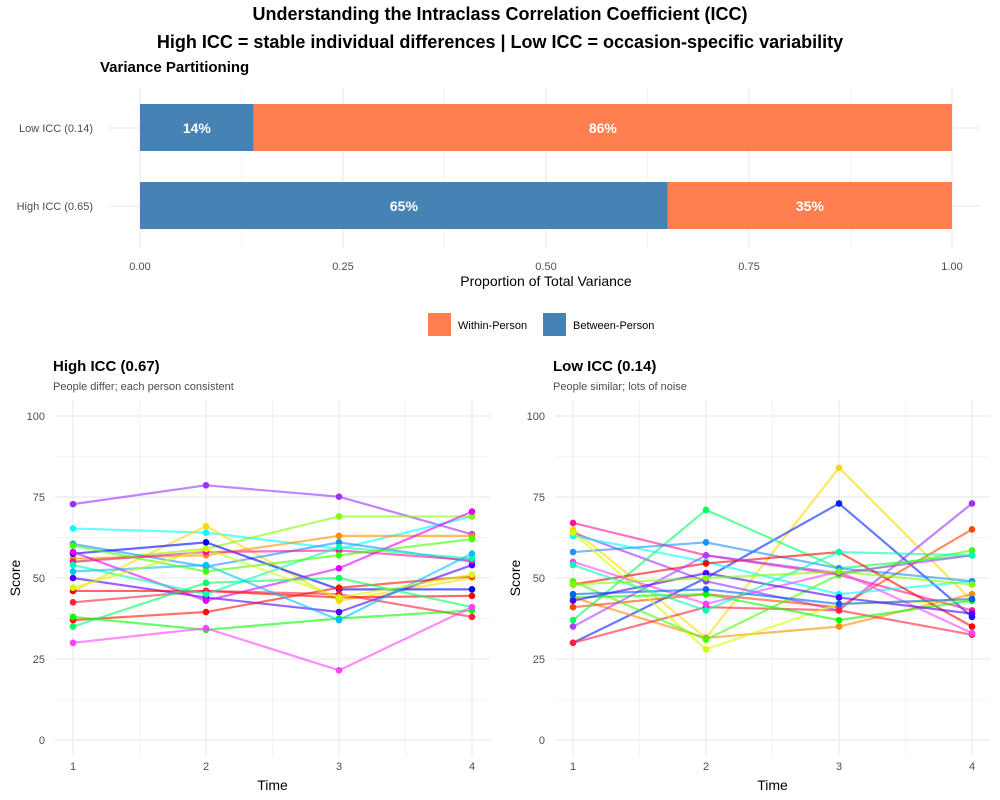 This screenshot has height=800, width=1000. What do you see at coordinates (951, 267) in the screenshot?
I see `x-tick-label: 1.00` at bounding box center [951, 267].